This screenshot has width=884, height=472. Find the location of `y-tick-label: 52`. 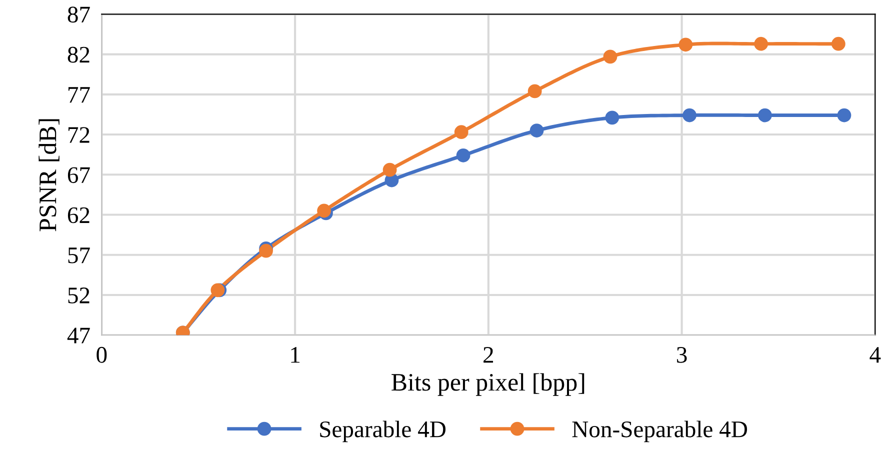

y-tick-label: 52 is located at coordinates (79, 296).